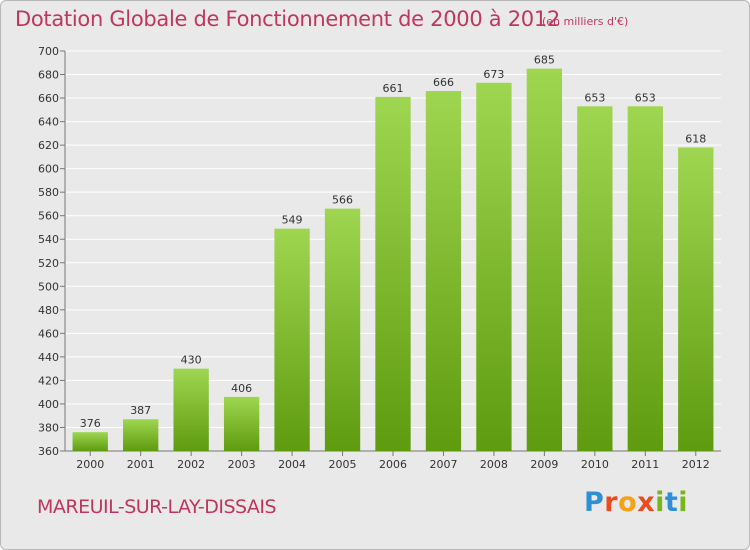 The image size is (750, 550). What do you see at coordinates (48, 427) in the screenshot?
I see `y-tick-label: 380` at bounding box center [48, 427].